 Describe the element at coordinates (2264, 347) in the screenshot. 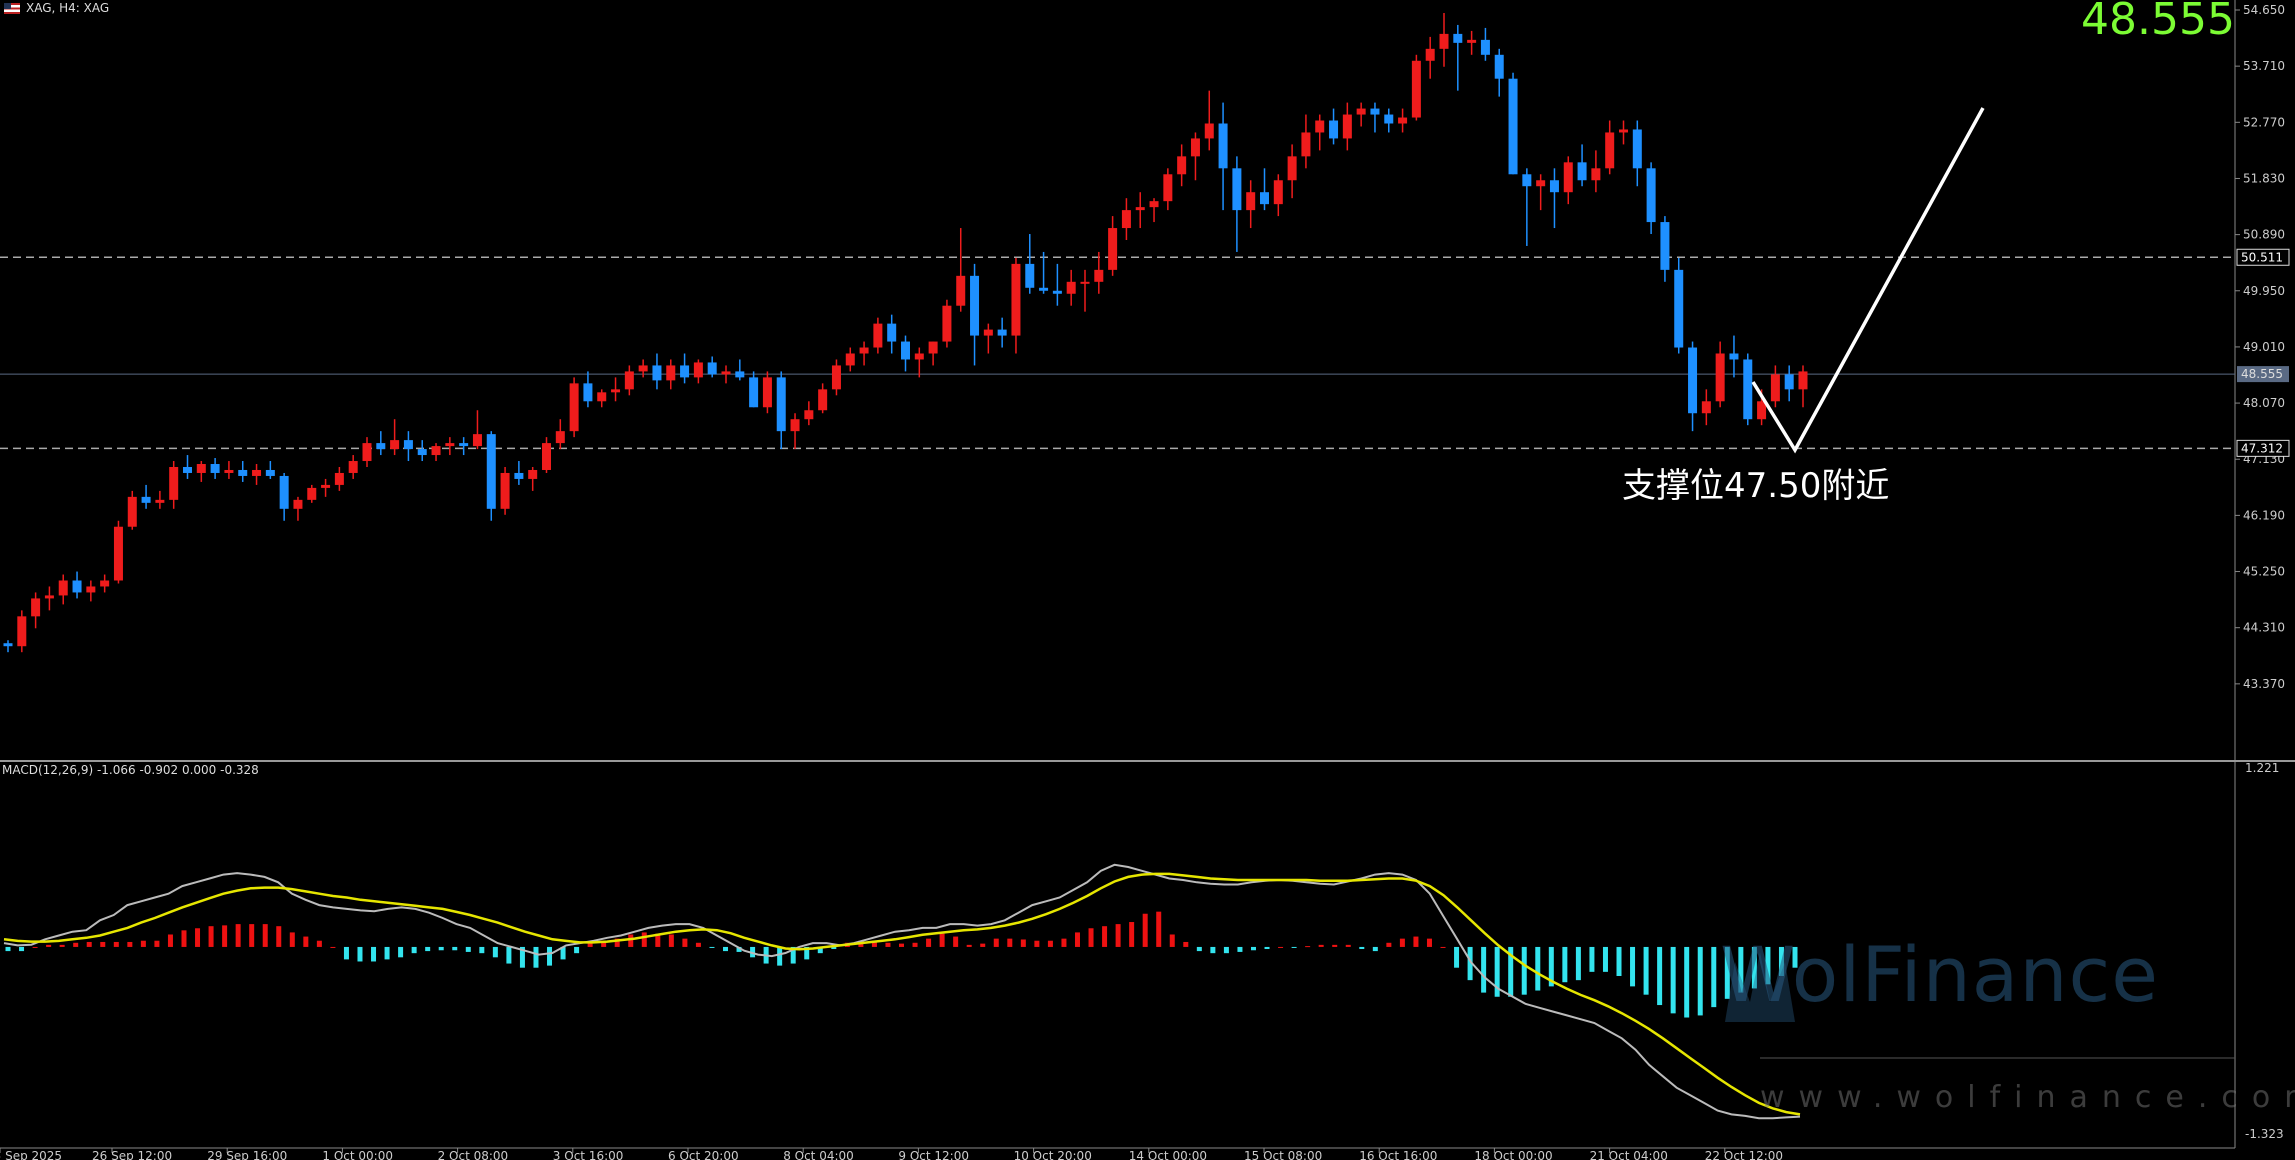

I see `price-tick-label: 49.010` at that location.